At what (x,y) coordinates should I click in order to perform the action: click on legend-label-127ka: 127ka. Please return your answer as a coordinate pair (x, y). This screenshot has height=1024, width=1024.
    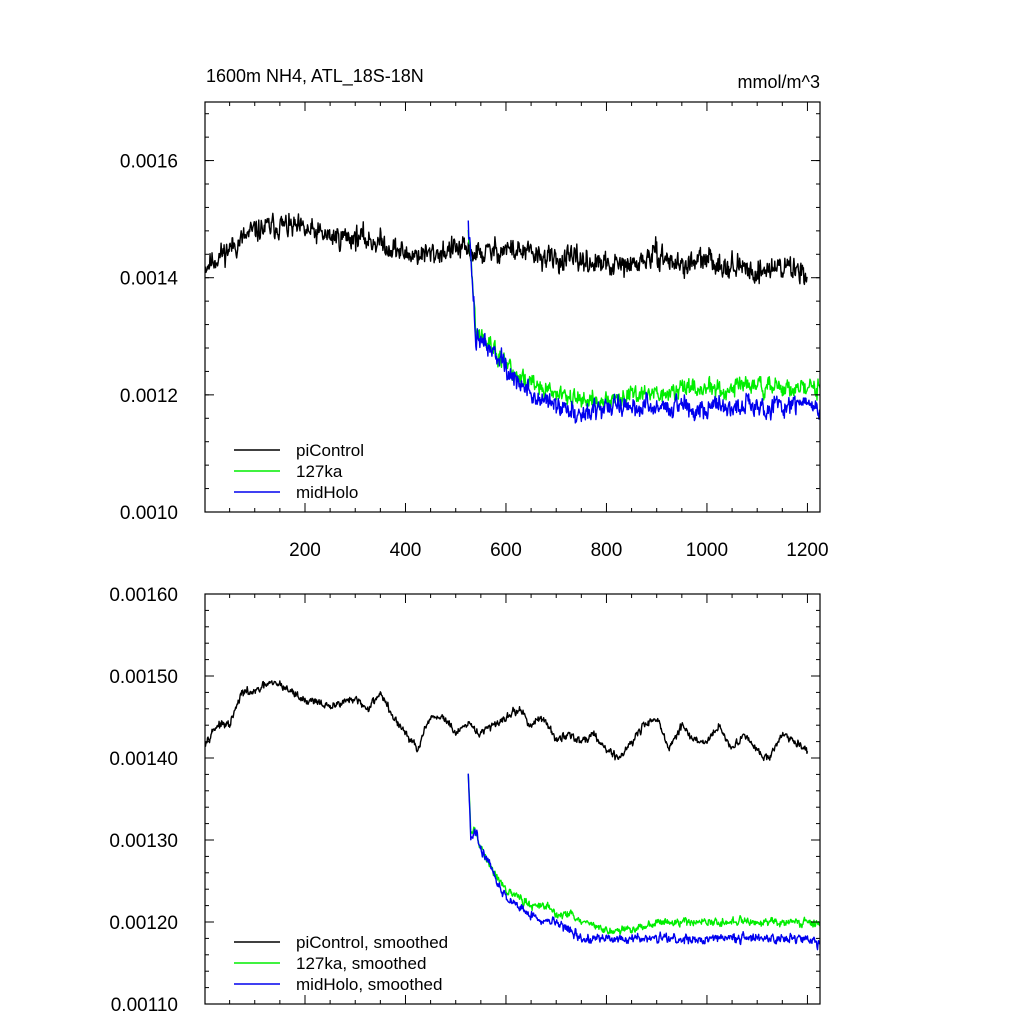
    Looking at the image, I should click on (319, 471).